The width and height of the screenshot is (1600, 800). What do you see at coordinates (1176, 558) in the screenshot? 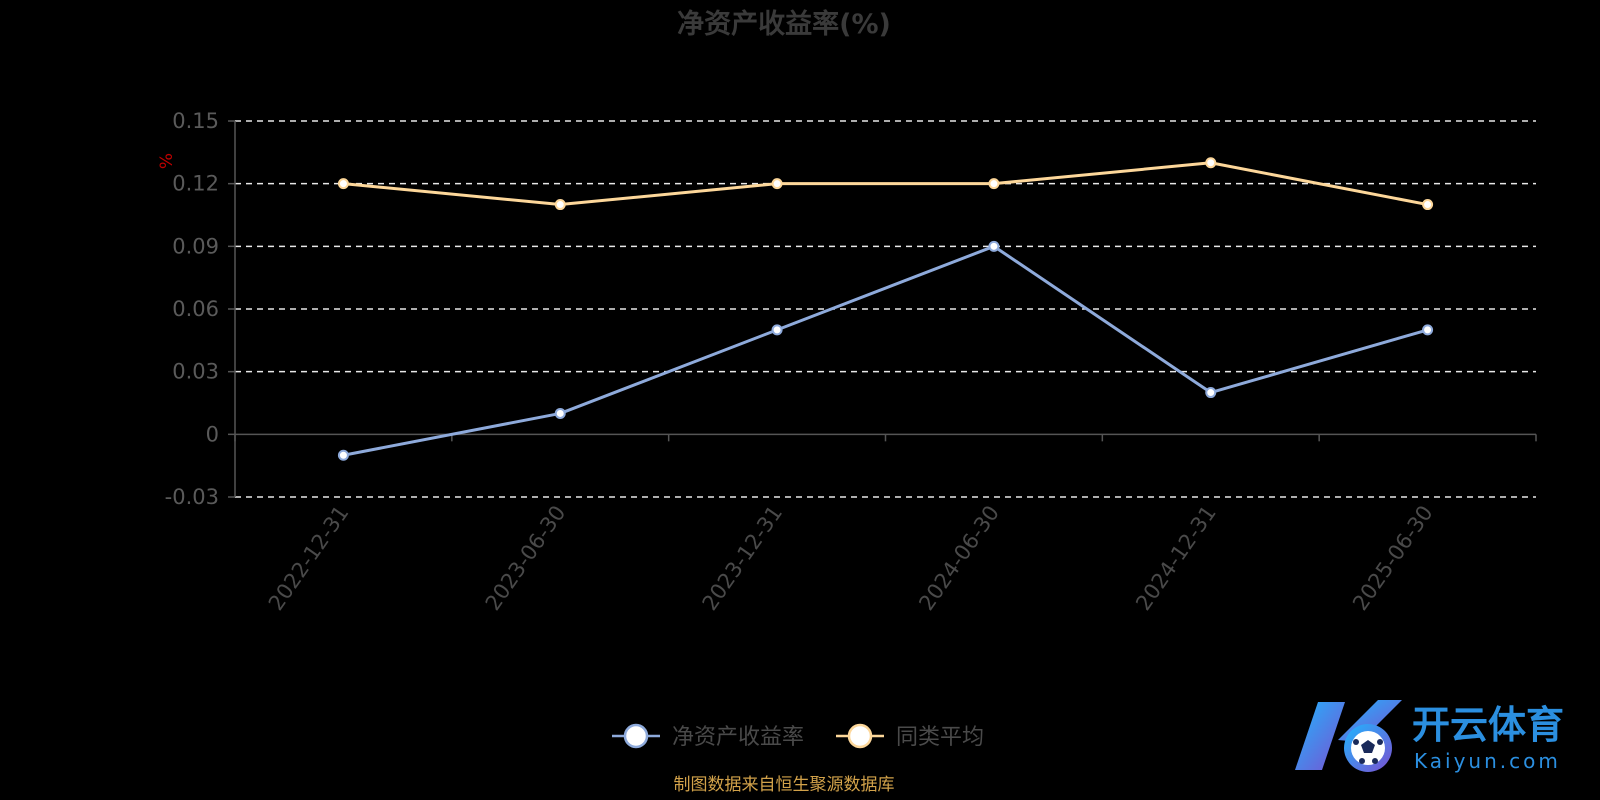
I see `x-tick-label: 2024-12-31` at bounding box center [1176, 558].